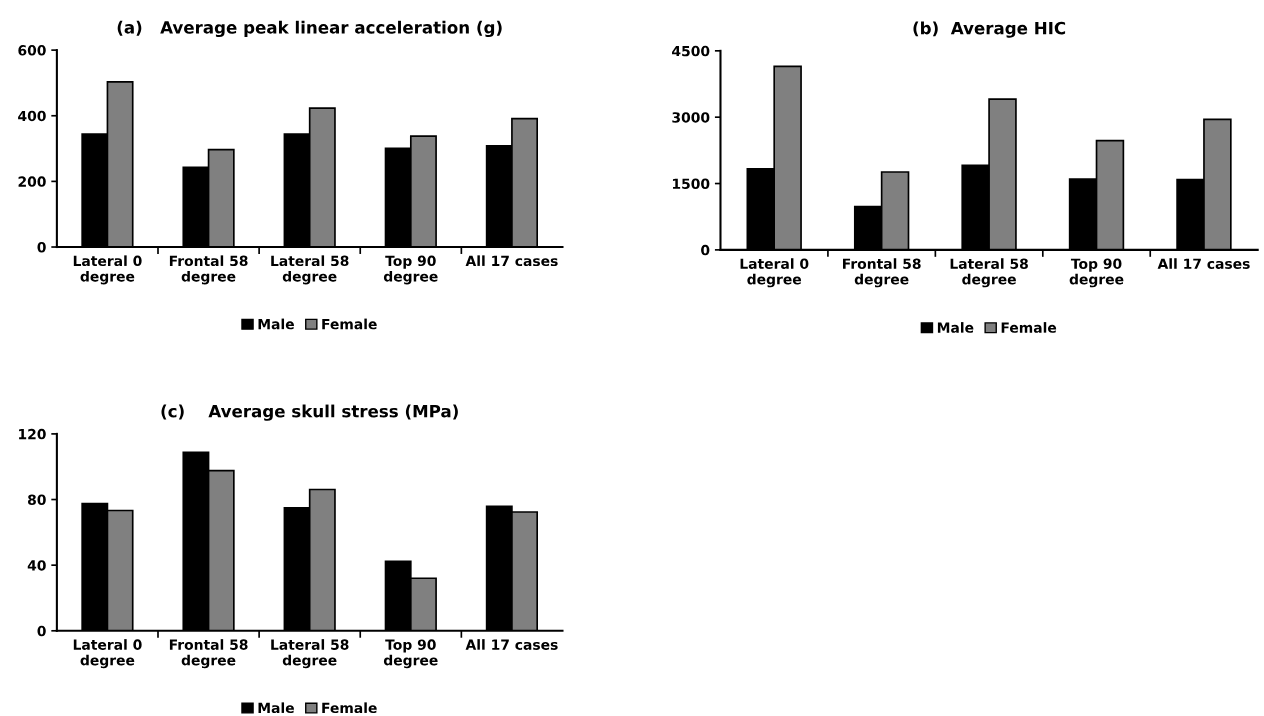 This screenshot has width=1264, height=716. What do you see at coordinates (36, 499) in the screenshot?
I see `y-tick-label: 80` at bounding box center [36, 499].